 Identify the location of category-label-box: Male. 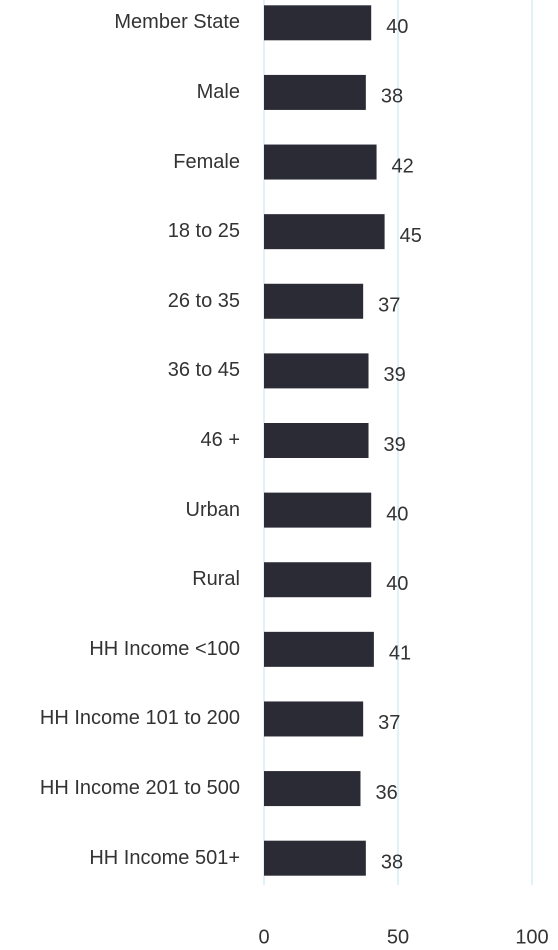
(120, 92).